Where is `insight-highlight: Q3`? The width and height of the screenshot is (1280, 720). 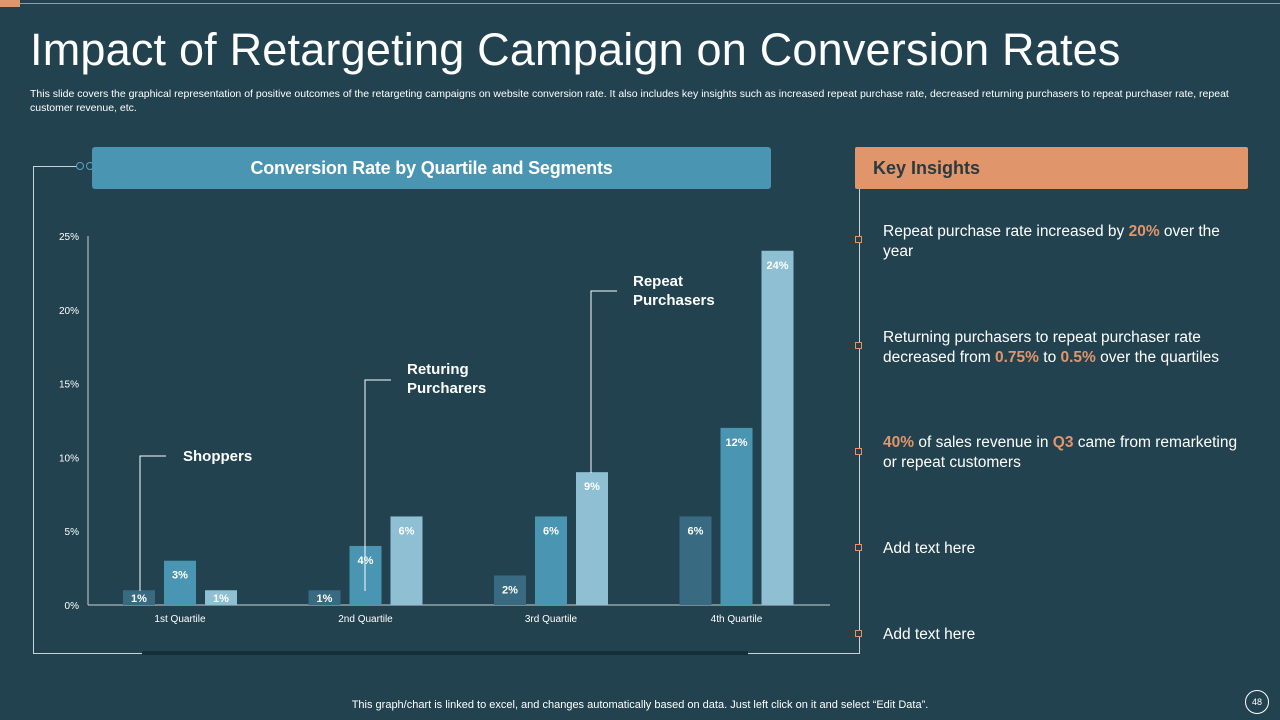 insight-highlight: Q3 is located at coordinates (1063, 442).